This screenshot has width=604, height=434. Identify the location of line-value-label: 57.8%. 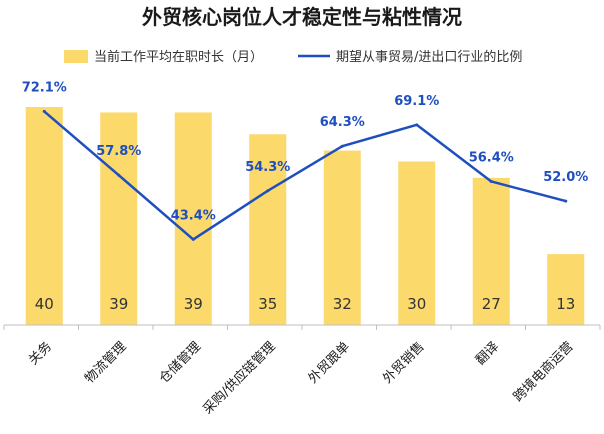
(118, 151).